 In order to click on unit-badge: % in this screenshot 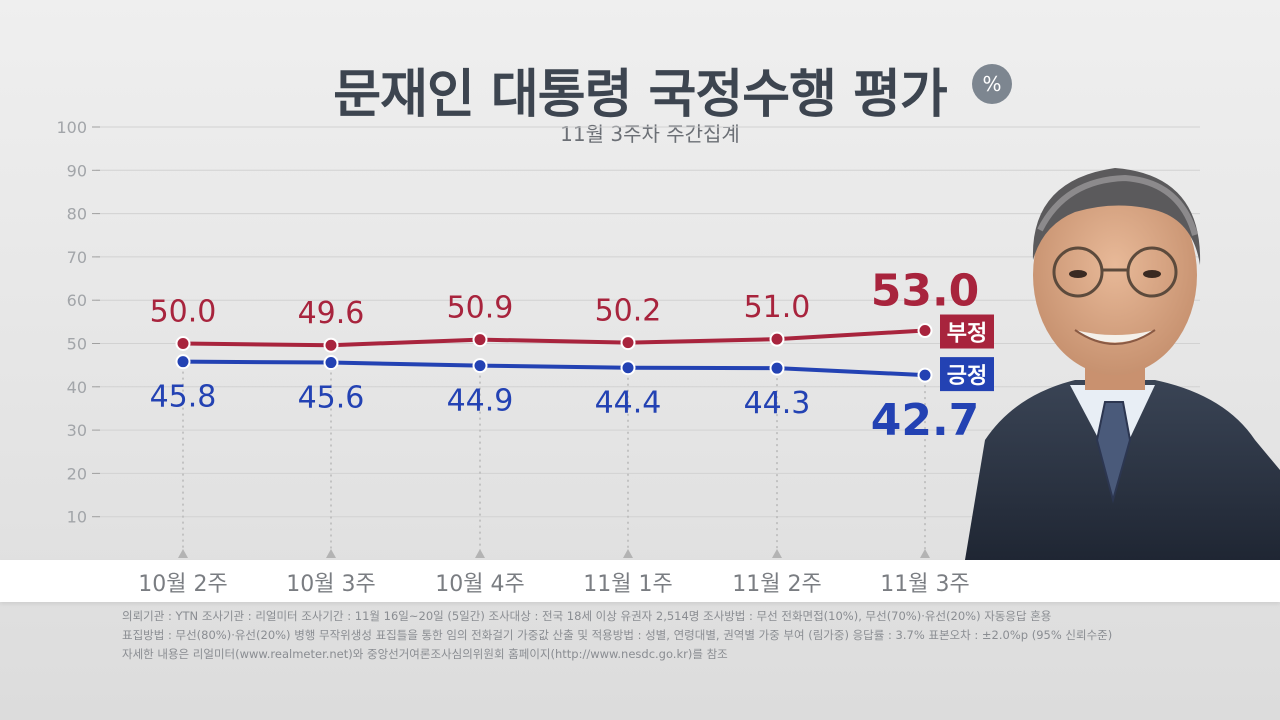, I will do `click(992, 84)`.